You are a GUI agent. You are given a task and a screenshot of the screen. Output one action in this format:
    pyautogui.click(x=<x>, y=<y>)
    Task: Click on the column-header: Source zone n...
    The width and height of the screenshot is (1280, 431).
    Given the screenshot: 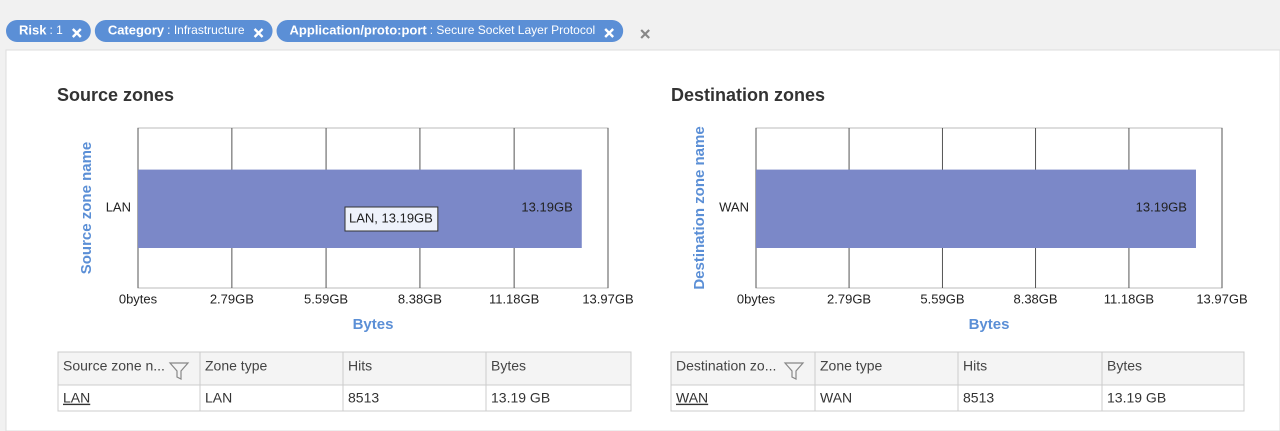 What is the action you would take?
    pyautogui.click(x=114, y=366)
    